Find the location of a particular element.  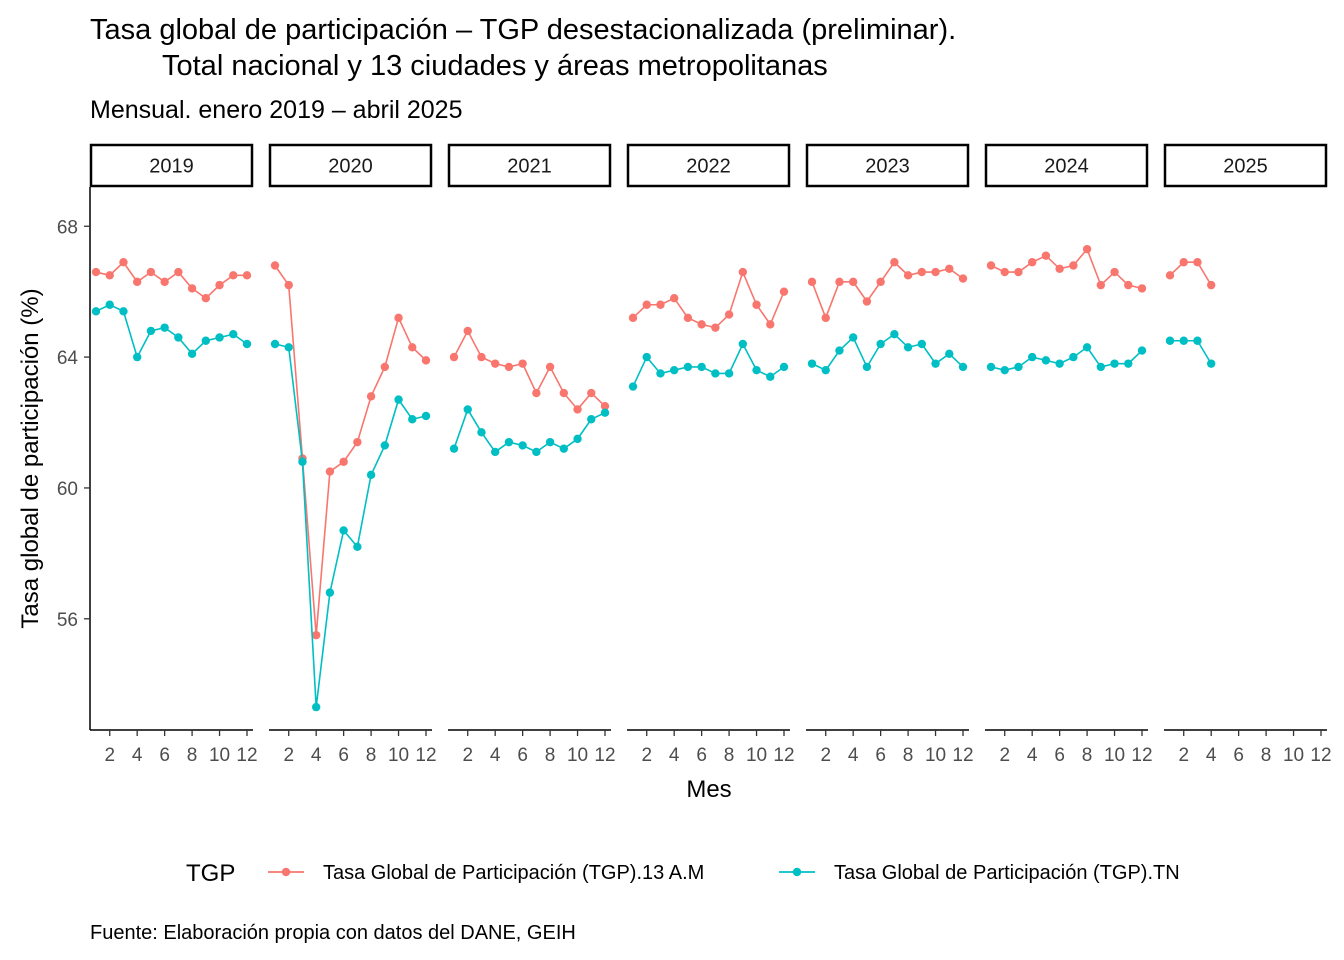

facet-strip-2022 is located at coordinates (708, 165).